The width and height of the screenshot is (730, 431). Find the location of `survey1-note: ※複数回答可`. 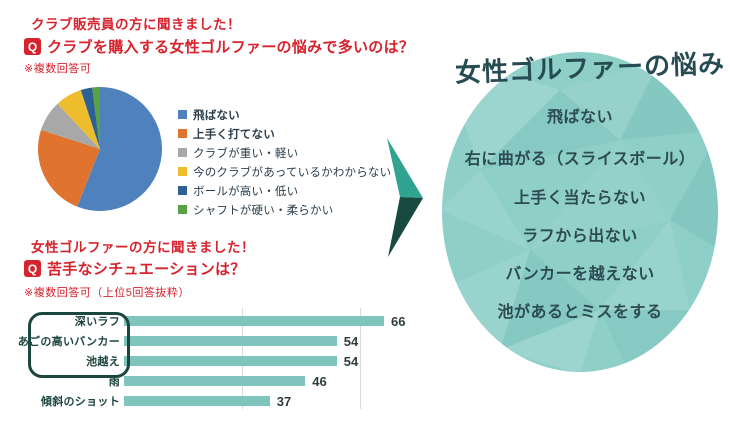

survey1-note: ※複数回答可 is located at coordinates (58, 69).